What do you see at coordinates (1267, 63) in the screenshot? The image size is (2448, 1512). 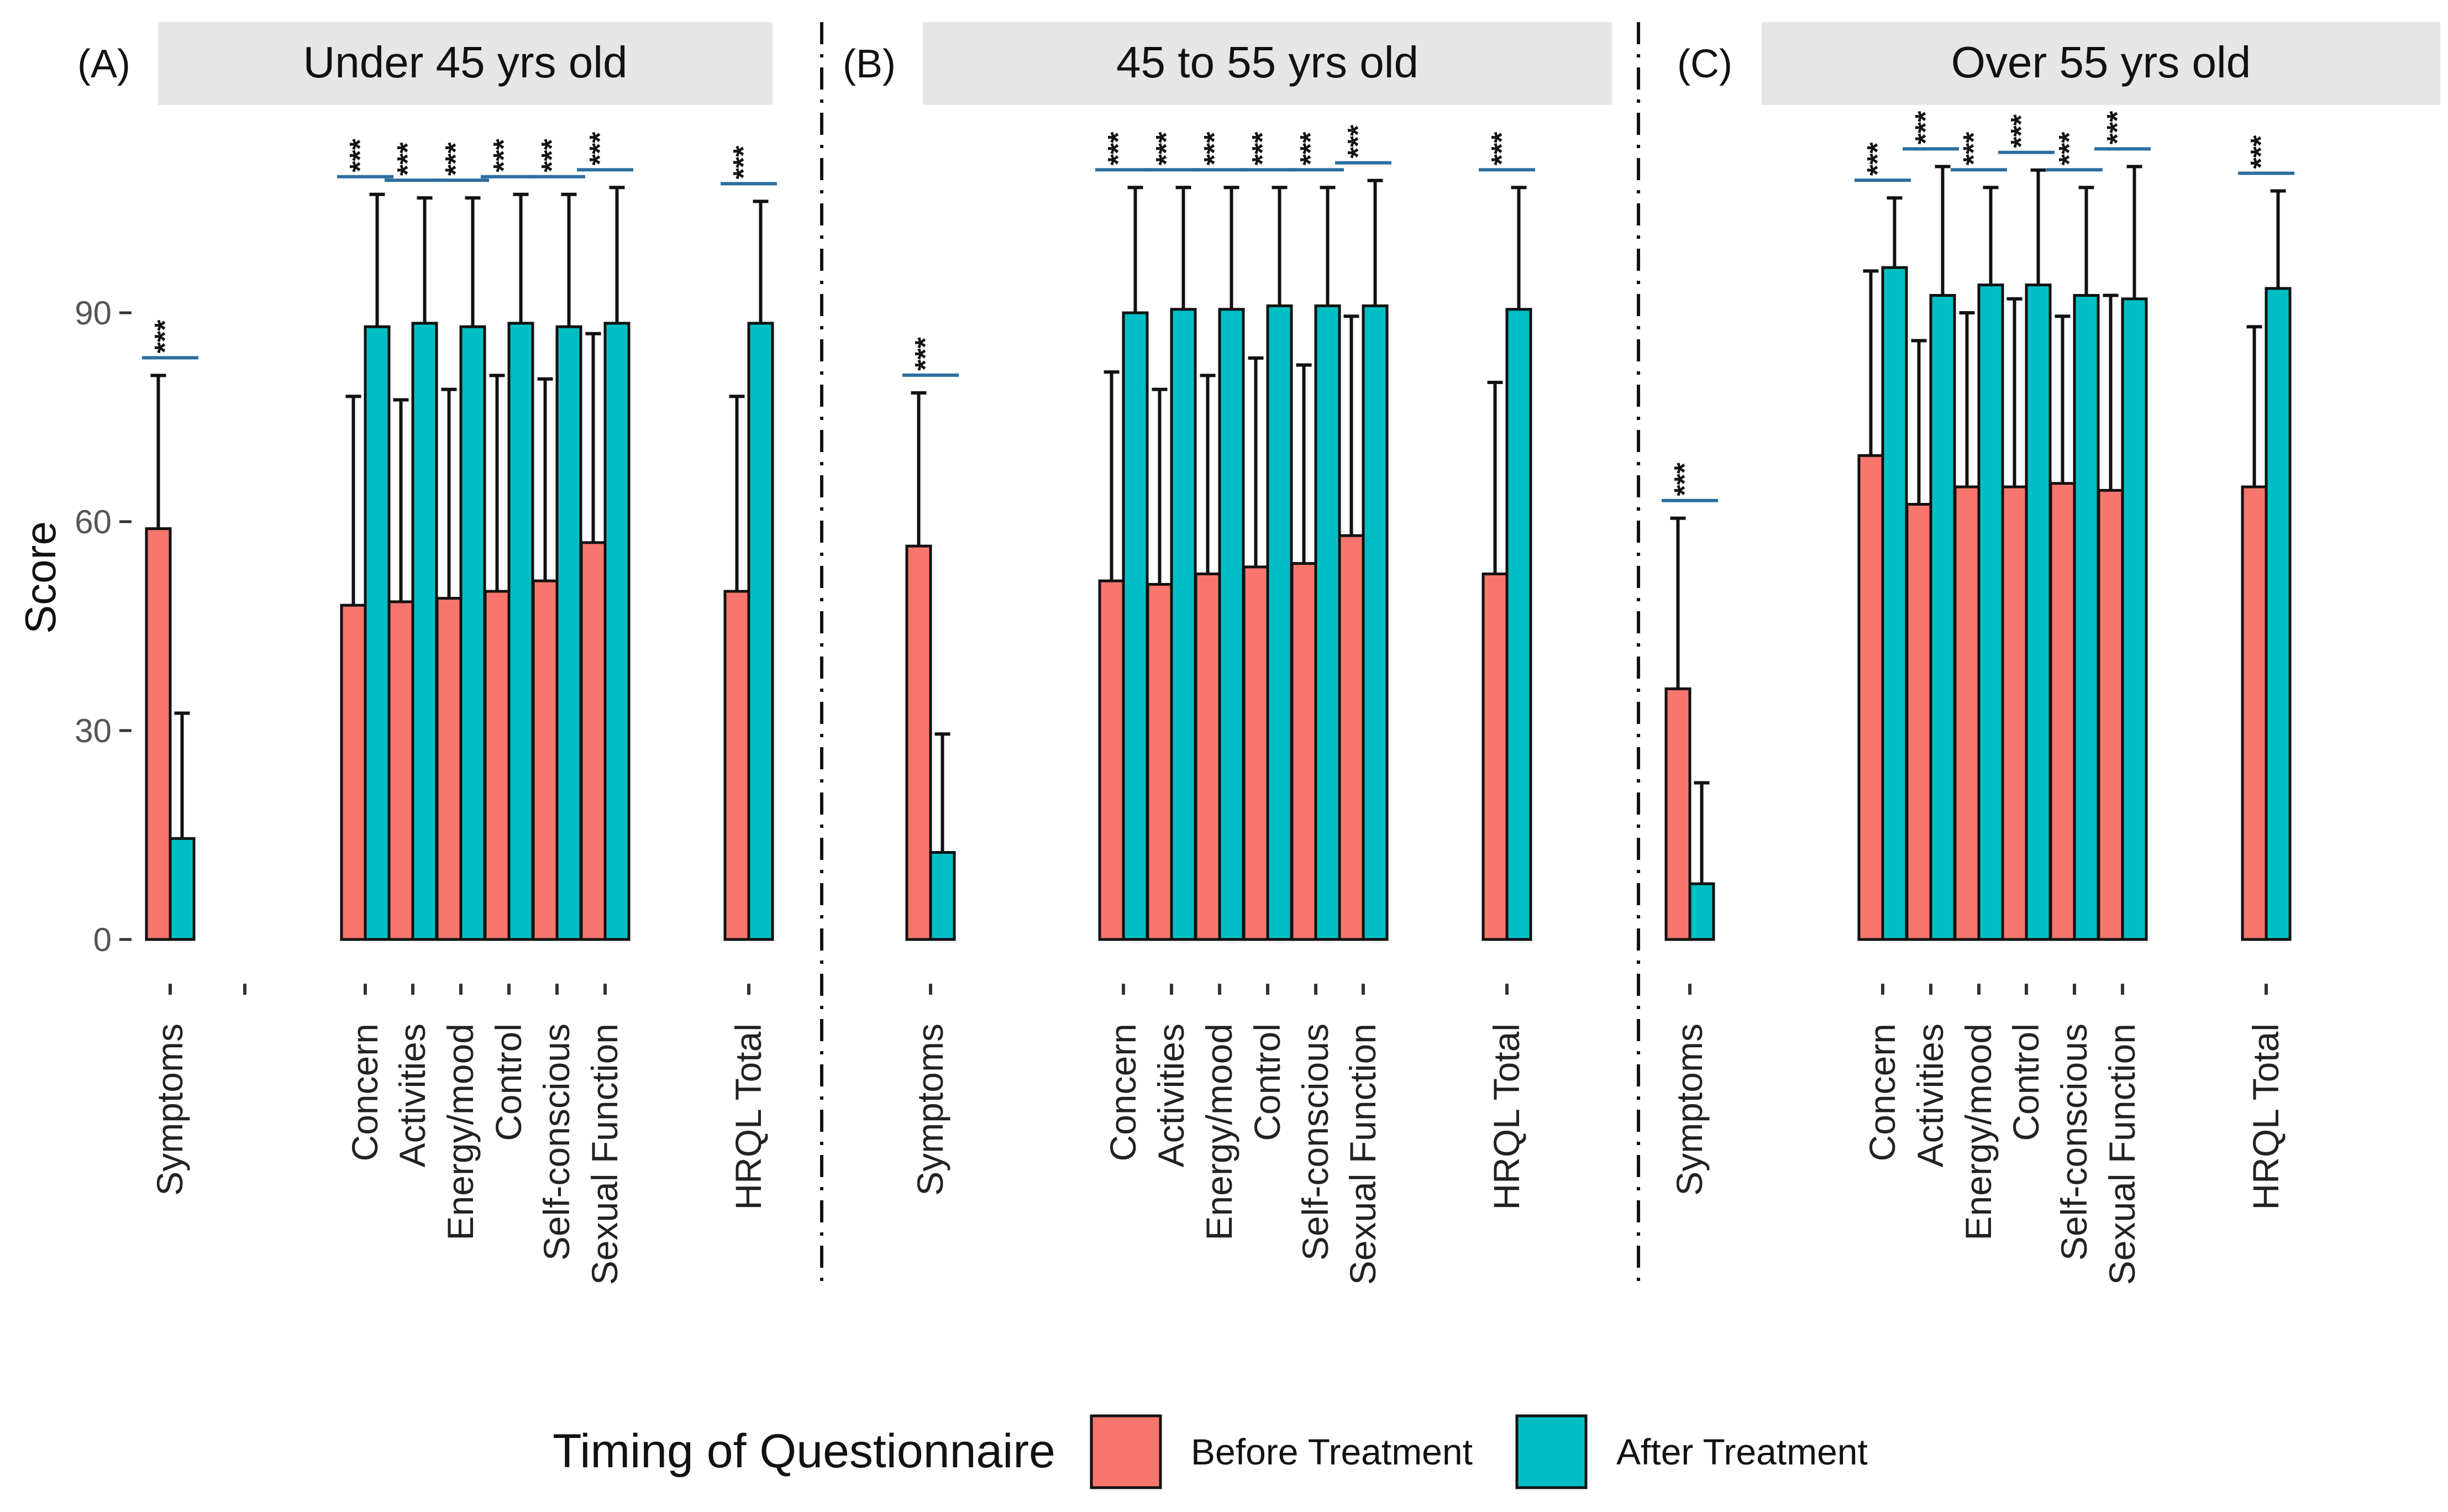 I see `facet-strip-title: 45 to 55 yrs old` at bounding box center [1267, 63].